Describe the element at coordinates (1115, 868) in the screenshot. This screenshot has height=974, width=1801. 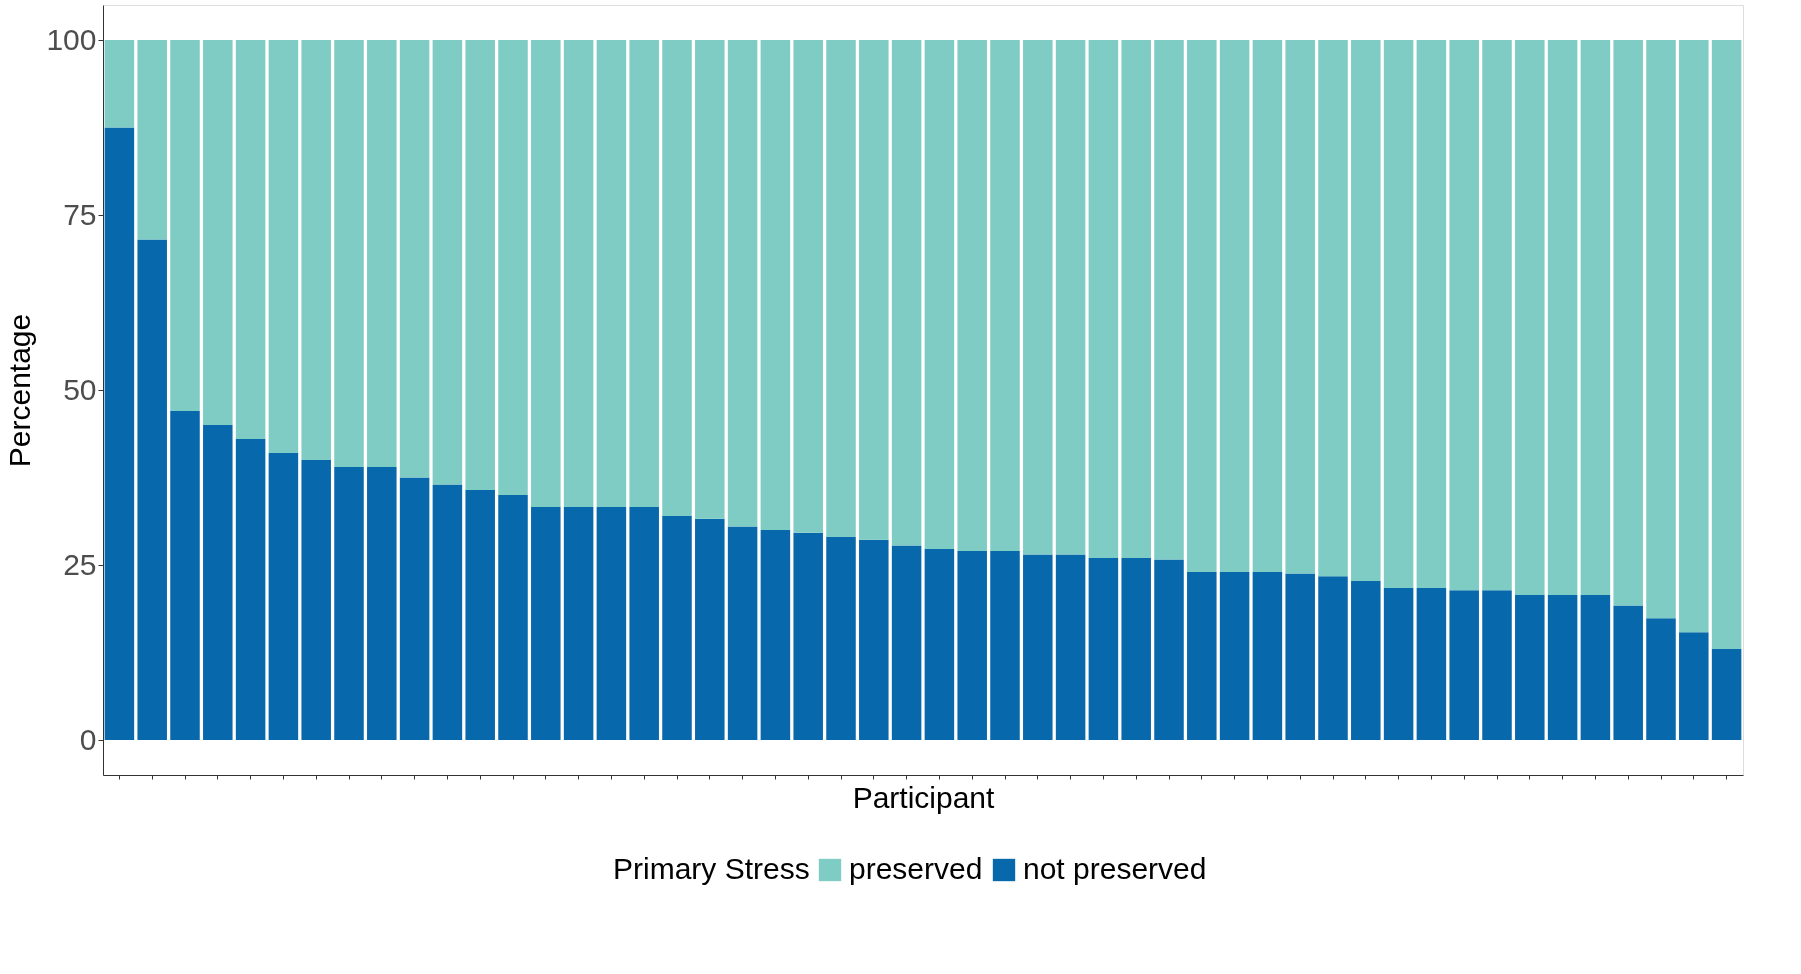
I see `legend-label: not preserved` at that location.